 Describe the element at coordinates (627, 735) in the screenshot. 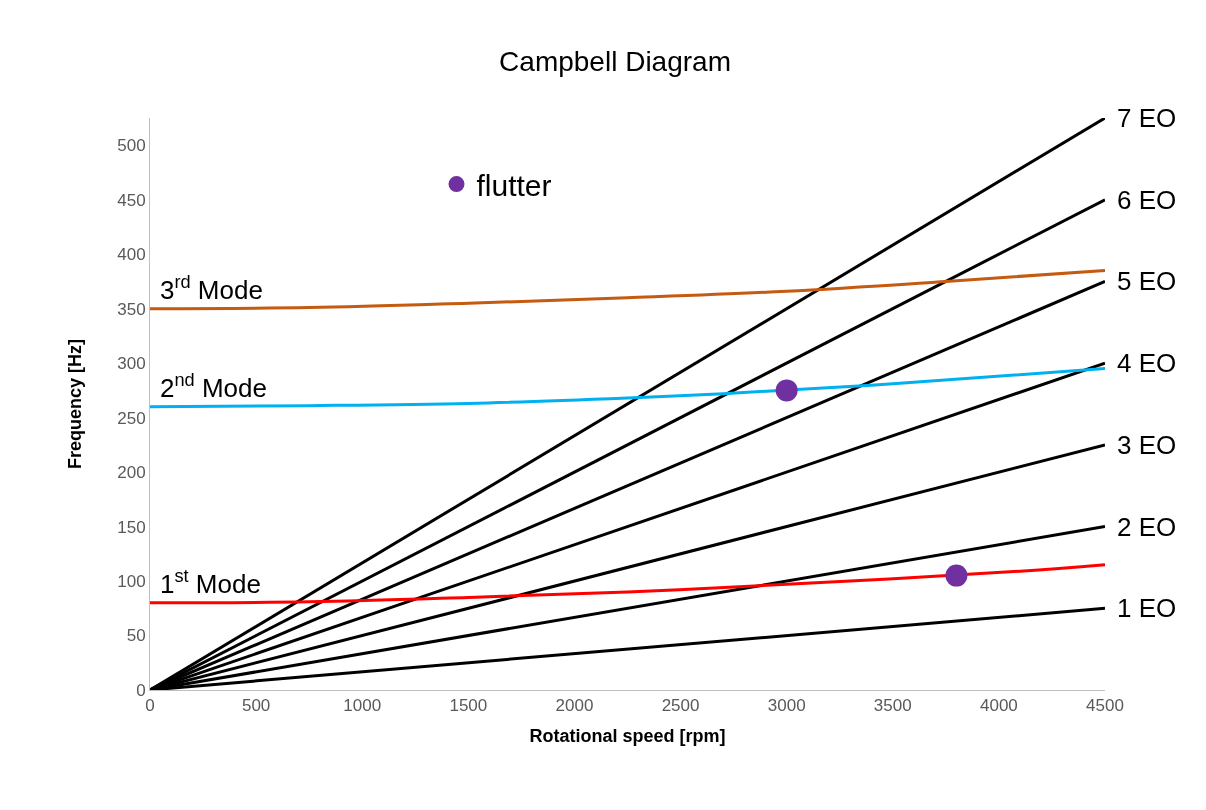

I see `x-axis-title: Rotational speed [rpm]` at that location.